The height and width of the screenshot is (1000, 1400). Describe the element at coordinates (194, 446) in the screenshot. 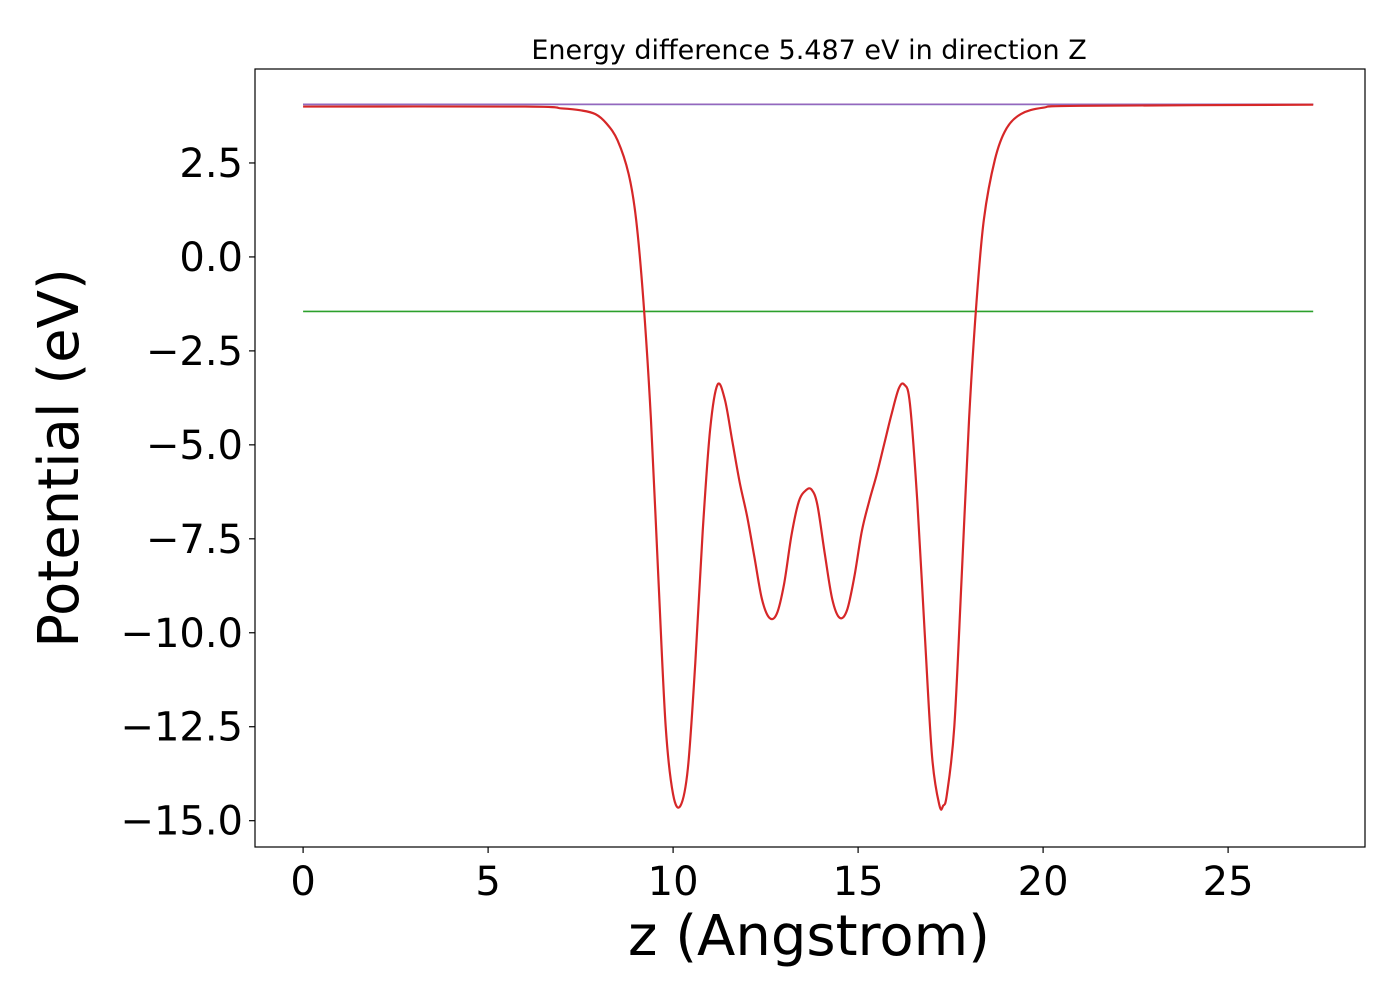

I see `y-tick-label: −5.0` at that location.